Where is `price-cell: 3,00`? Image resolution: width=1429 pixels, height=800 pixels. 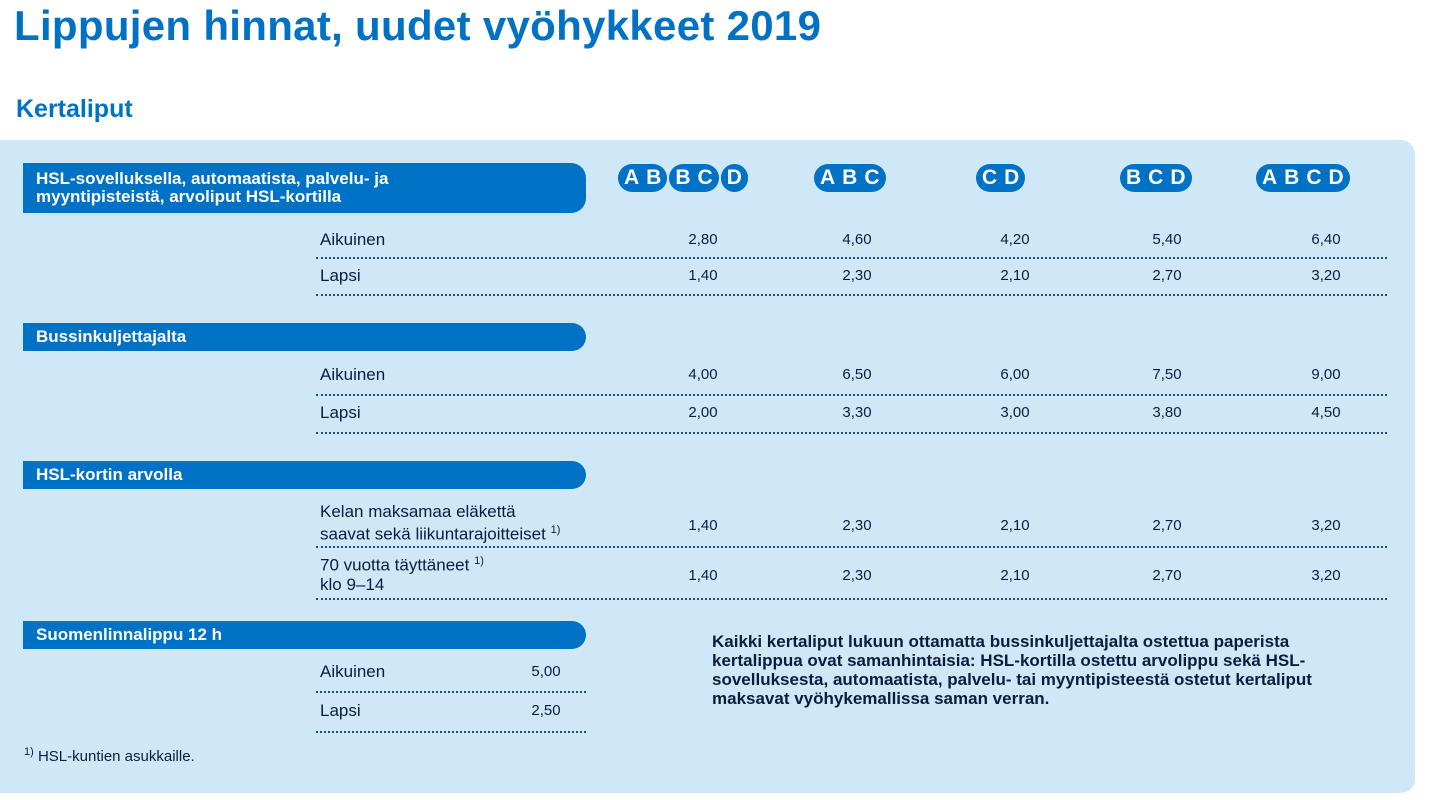
price-cell: 3,00 is located at coordinates (1015, 412).